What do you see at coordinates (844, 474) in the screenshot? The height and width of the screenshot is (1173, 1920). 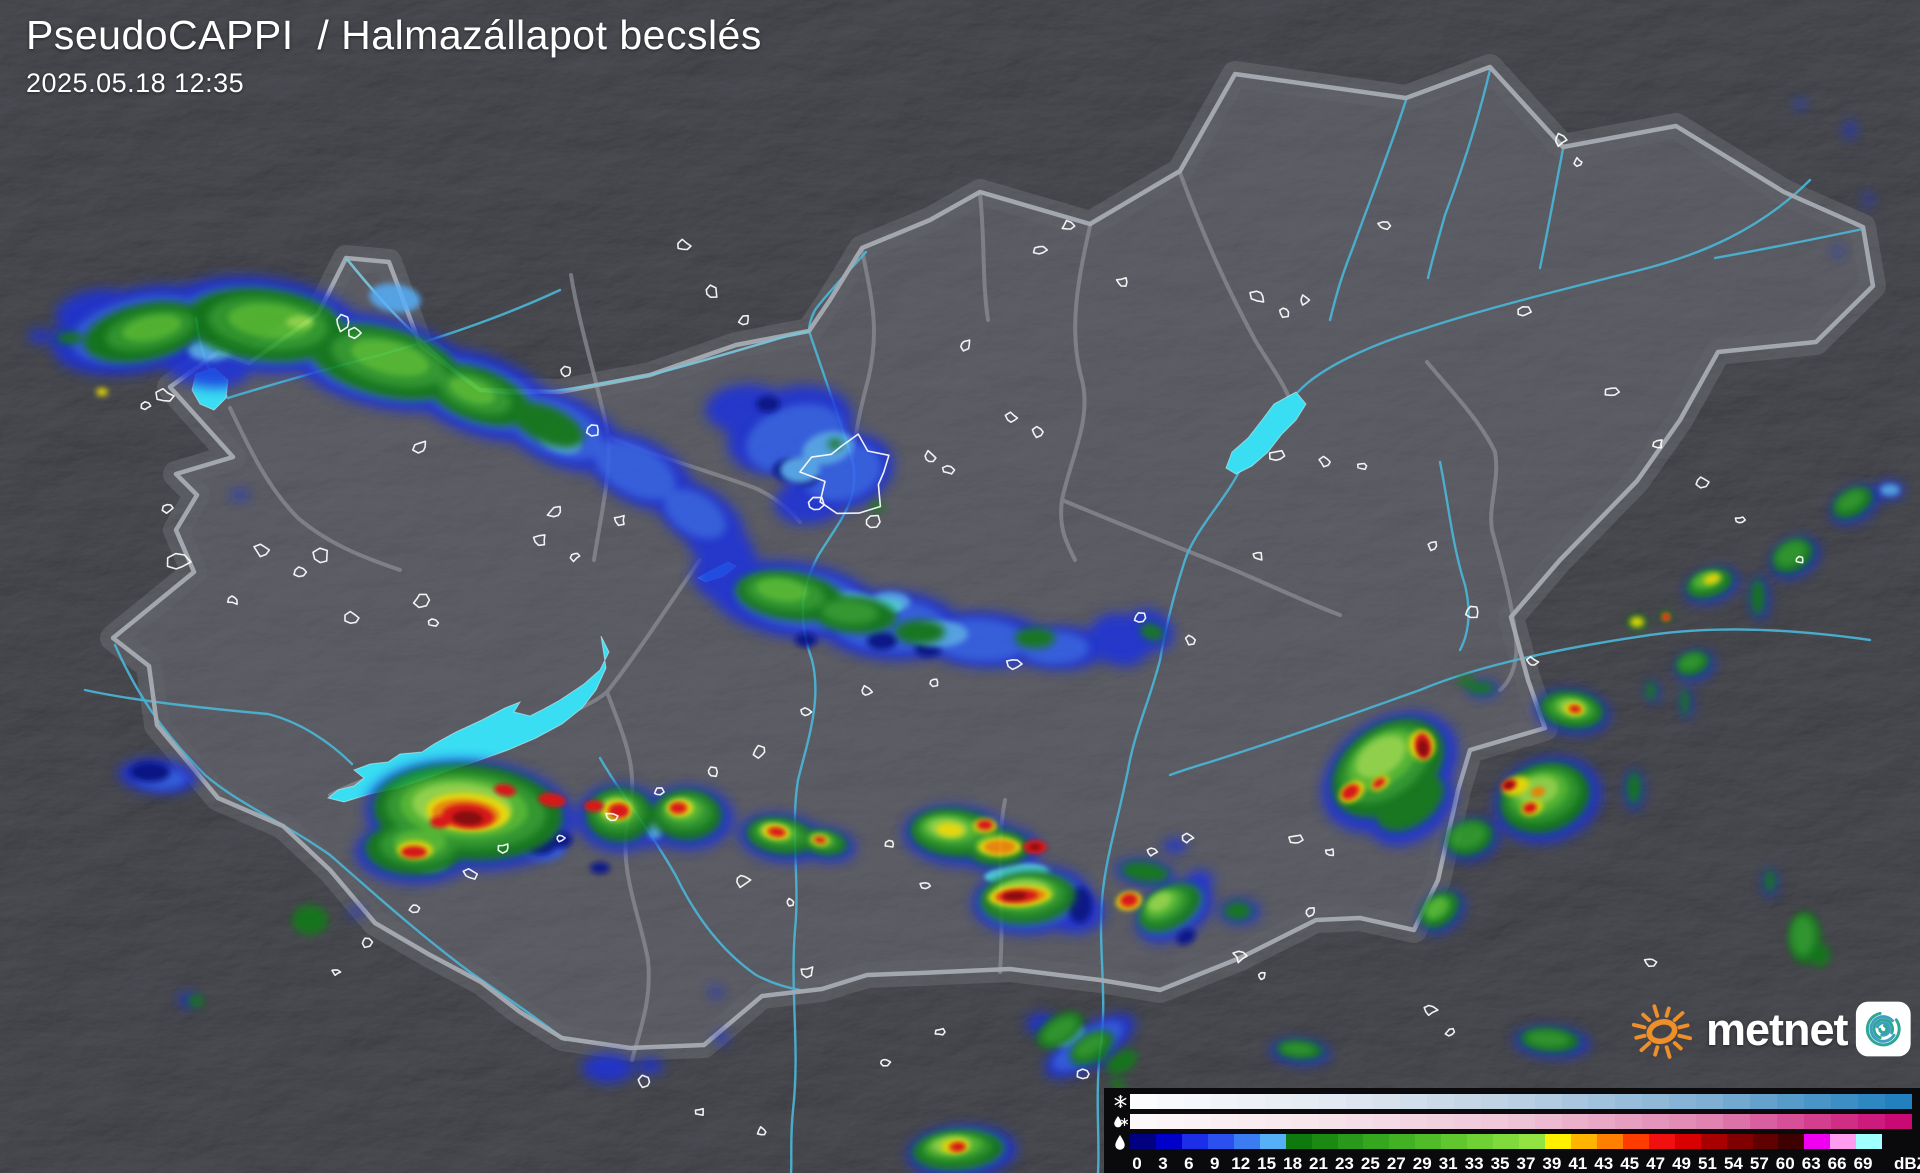 I see `budapest-outline` at bounding box center [844, 474].